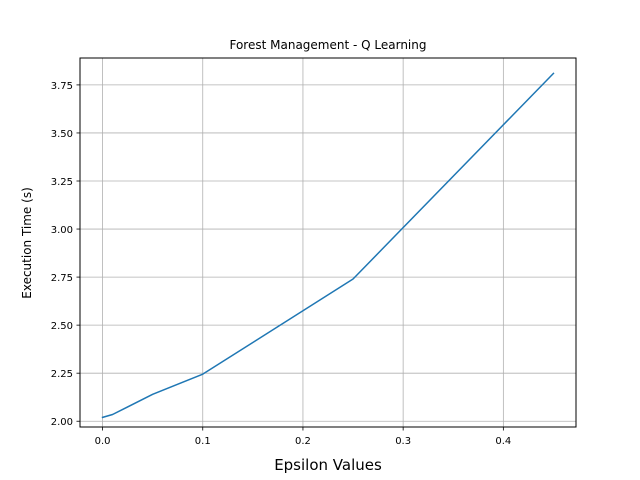 Image resolution: width=640 pixels, height=480 pixels. What do you see at coordinates (62, 182) in the screenshot?
I see `y-tick-label: 3.25` at bounding box center [62, 182].